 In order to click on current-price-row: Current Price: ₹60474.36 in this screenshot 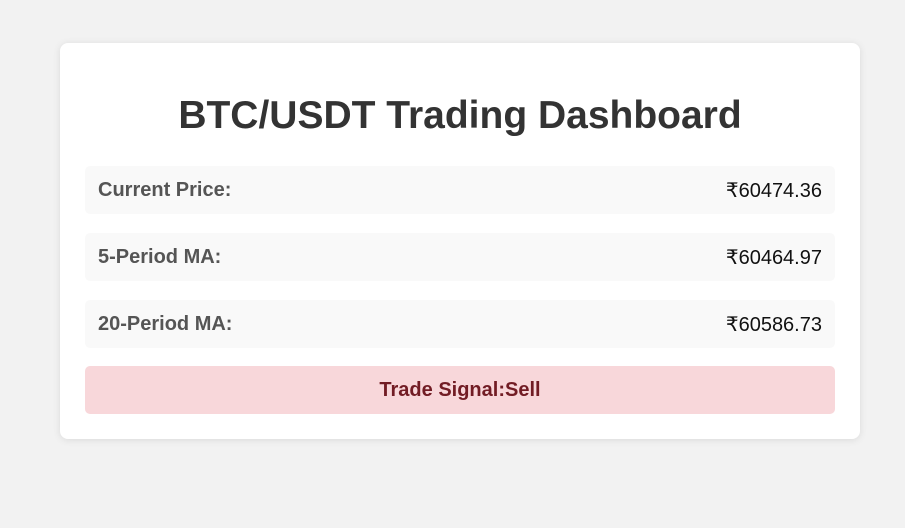, I will do `click(460, 190)`.